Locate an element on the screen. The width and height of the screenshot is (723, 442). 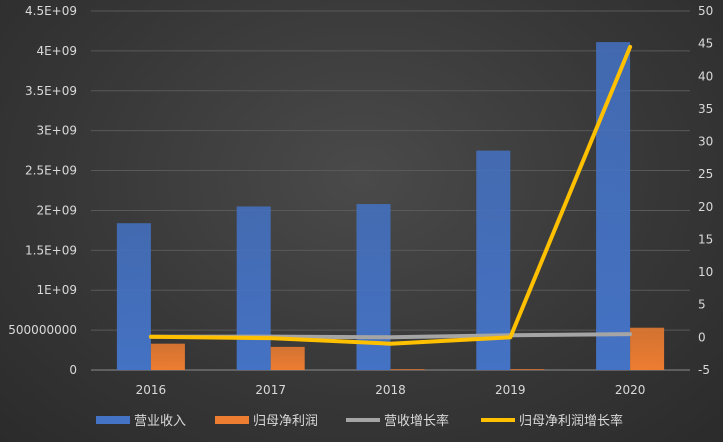
y-right-tick-label: 30 is located at coordinates (705, 142).